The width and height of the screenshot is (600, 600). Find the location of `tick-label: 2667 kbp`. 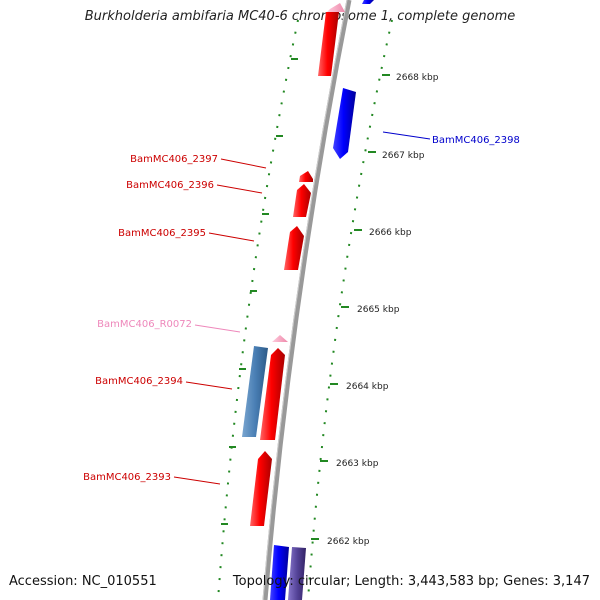

tick-label: 2667 kbp is located at coordinates (403, 156).